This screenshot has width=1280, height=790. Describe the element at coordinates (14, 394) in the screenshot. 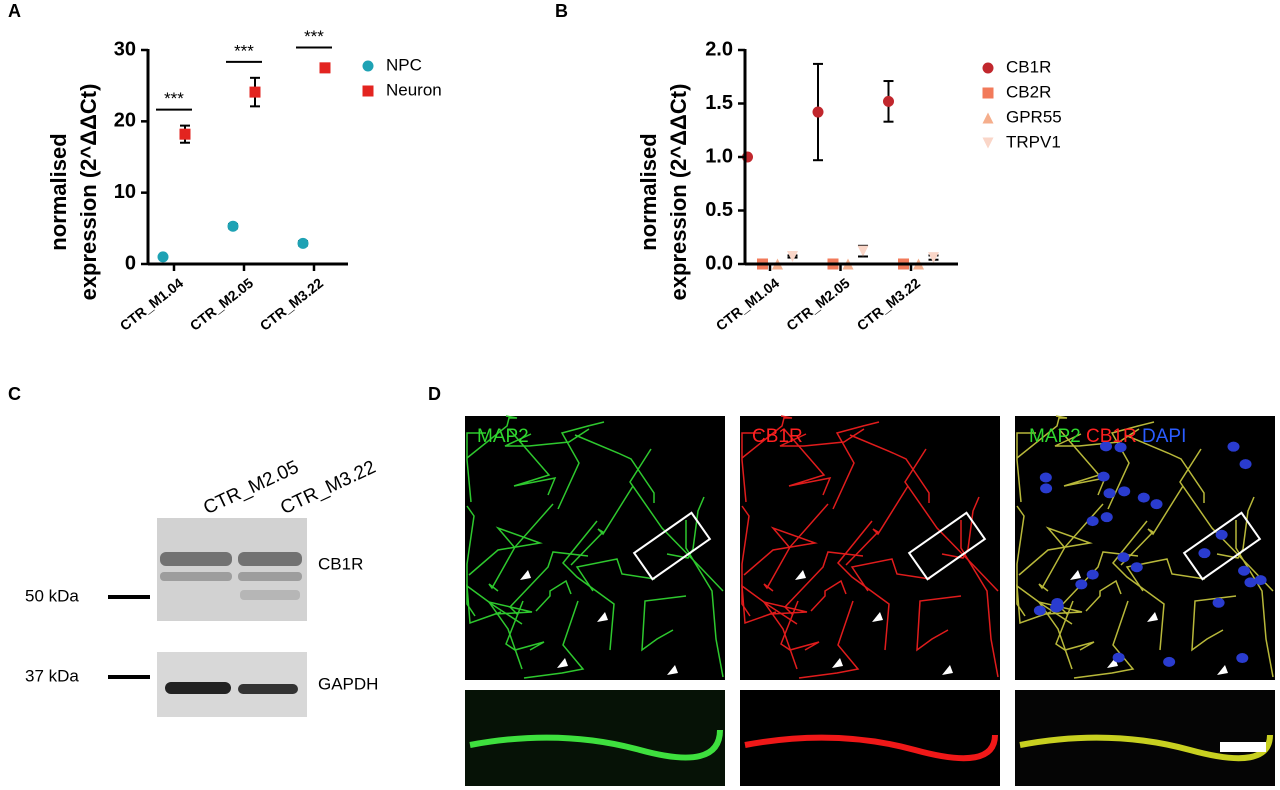

I see `panel-label: C` at that location.